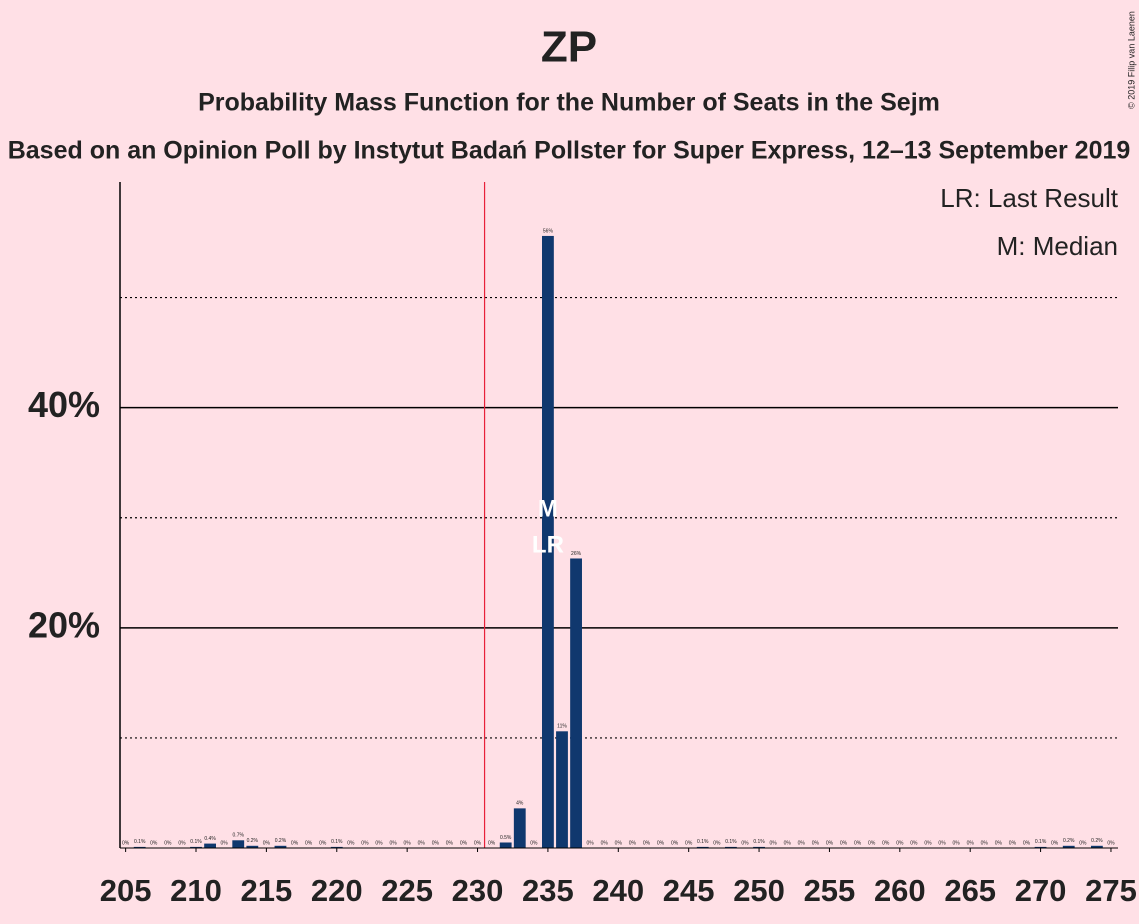 The width and height of the screenshot is (1139, 924). What do you see at coordinates (337, 890) in the screenshot?
I see `x-tick-label: 220` at bounding box center [337, 890].